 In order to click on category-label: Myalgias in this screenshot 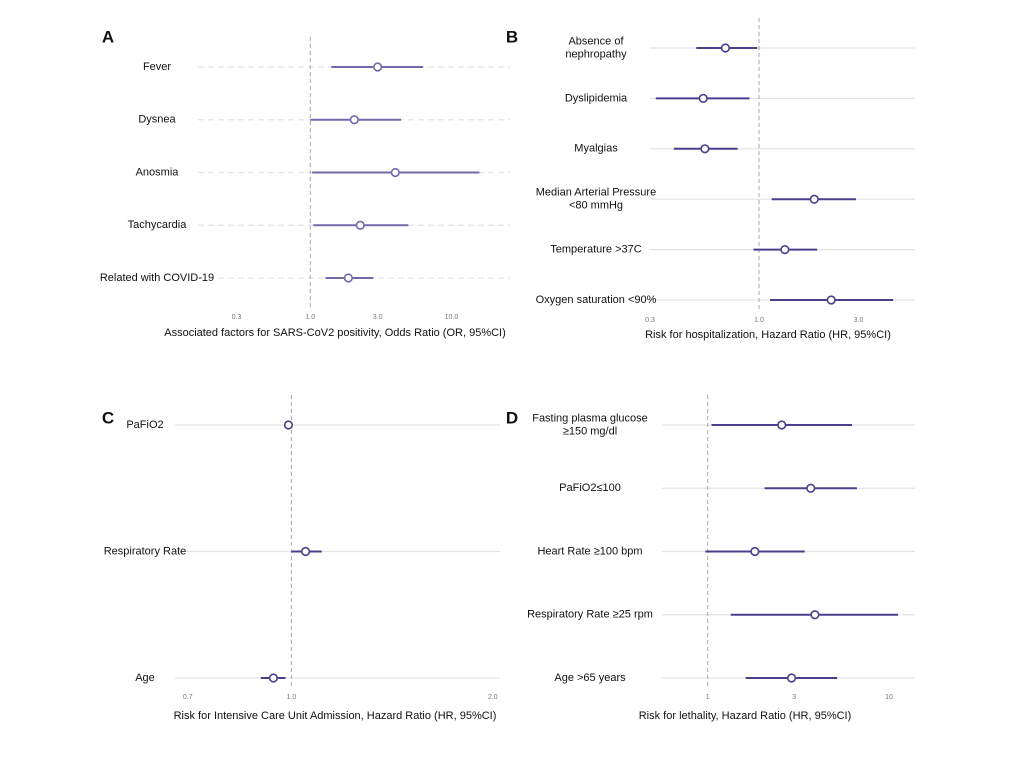, I will do `click(596, 149)`.